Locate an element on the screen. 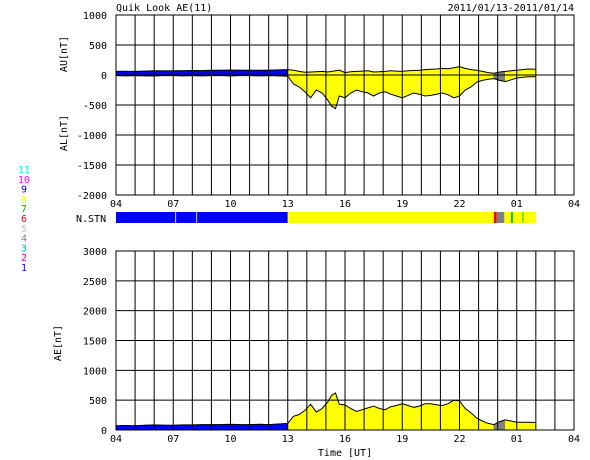 This screenshot has height=460, width=590. y-tick-label: 1500 is located at coordinates (95, 342).